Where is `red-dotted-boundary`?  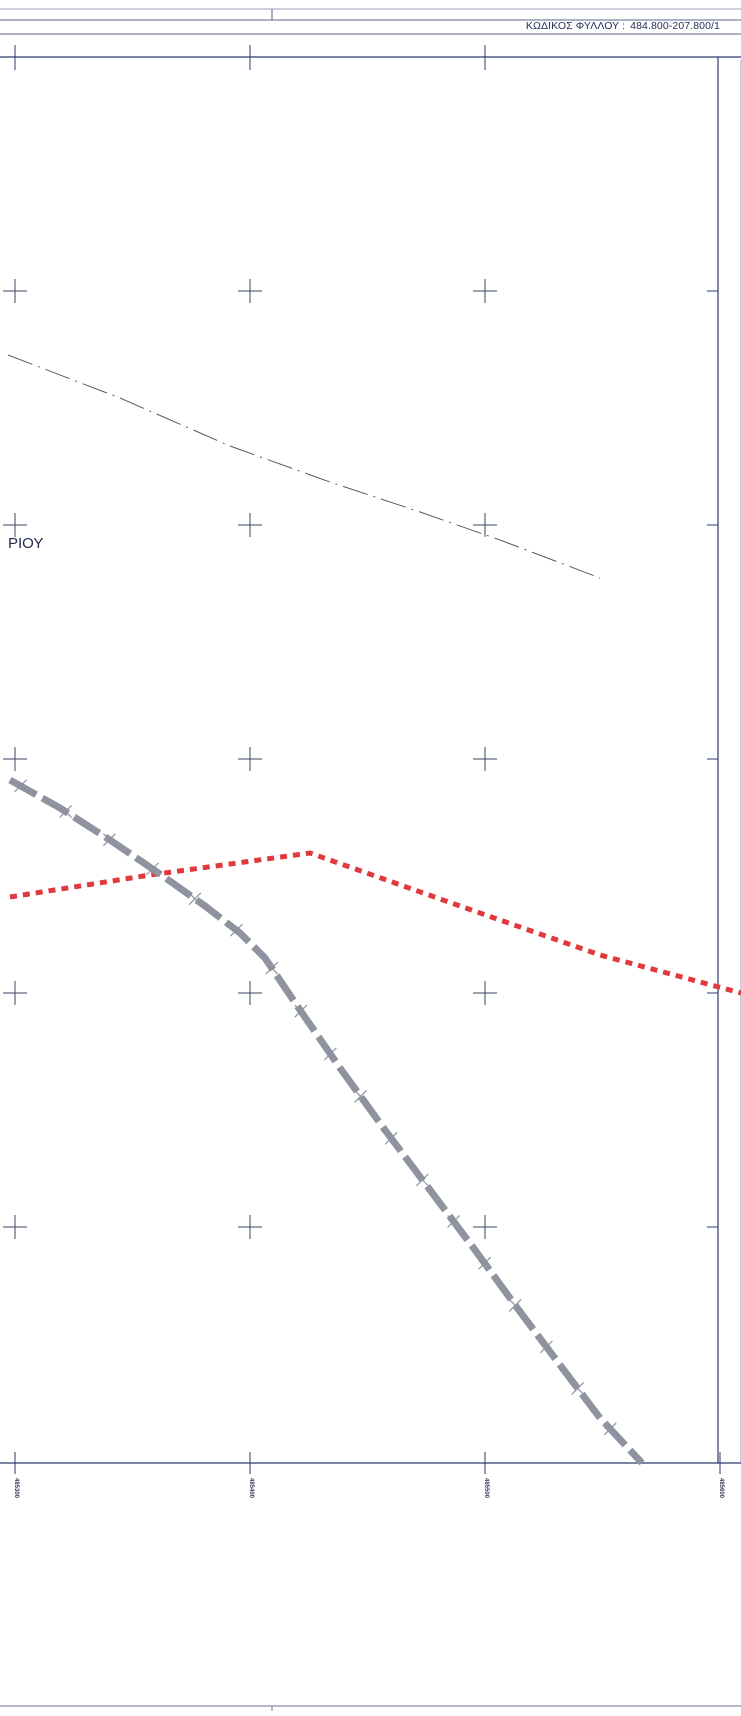 red-dotted-boundary is located at coordinates (375, 923).